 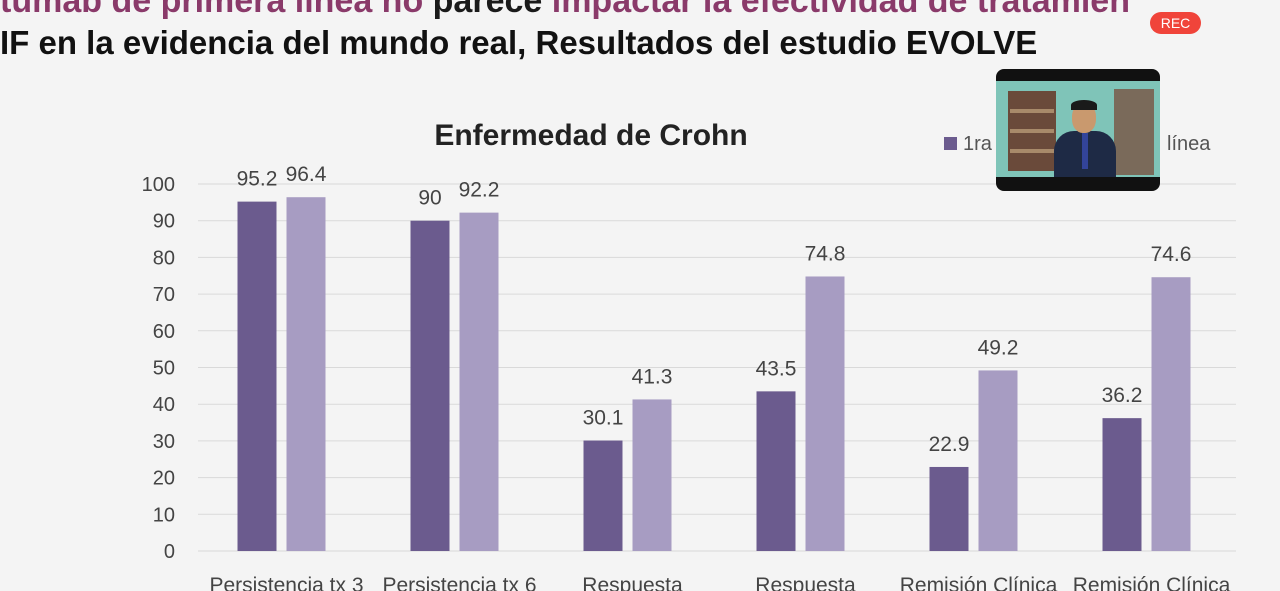 I want to click on person-tie, so click(x=1085, y=151).